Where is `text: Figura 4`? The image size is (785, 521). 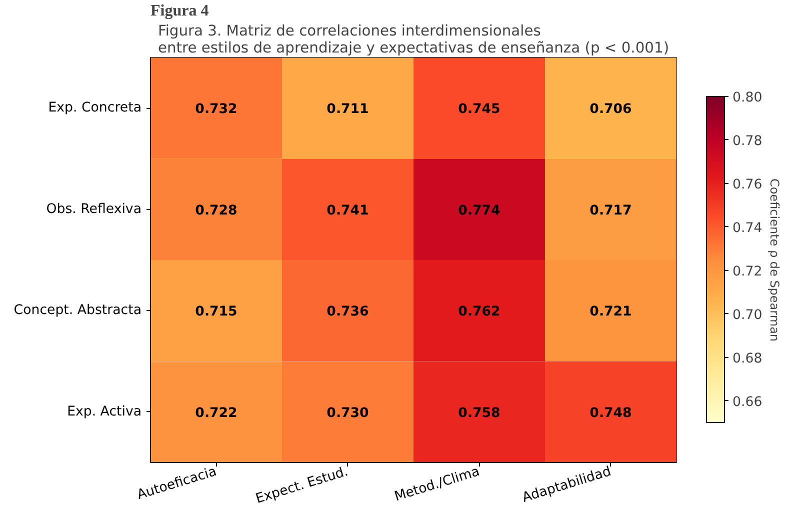 text: Figura 4 is located at coordinates (179, 11).